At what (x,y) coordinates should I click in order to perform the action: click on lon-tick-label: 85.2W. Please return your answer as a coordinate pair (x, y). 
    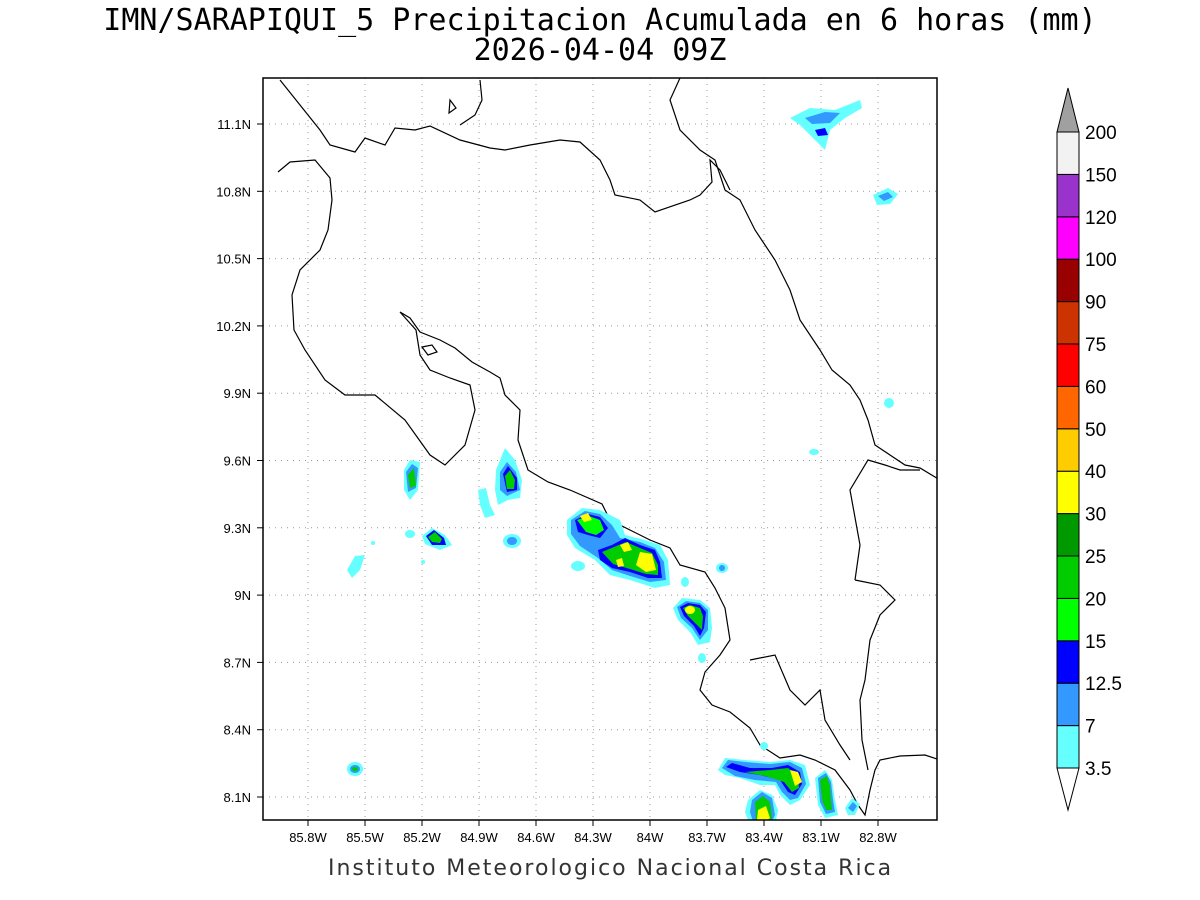
    Looking at the image, I should click on (422, 837).